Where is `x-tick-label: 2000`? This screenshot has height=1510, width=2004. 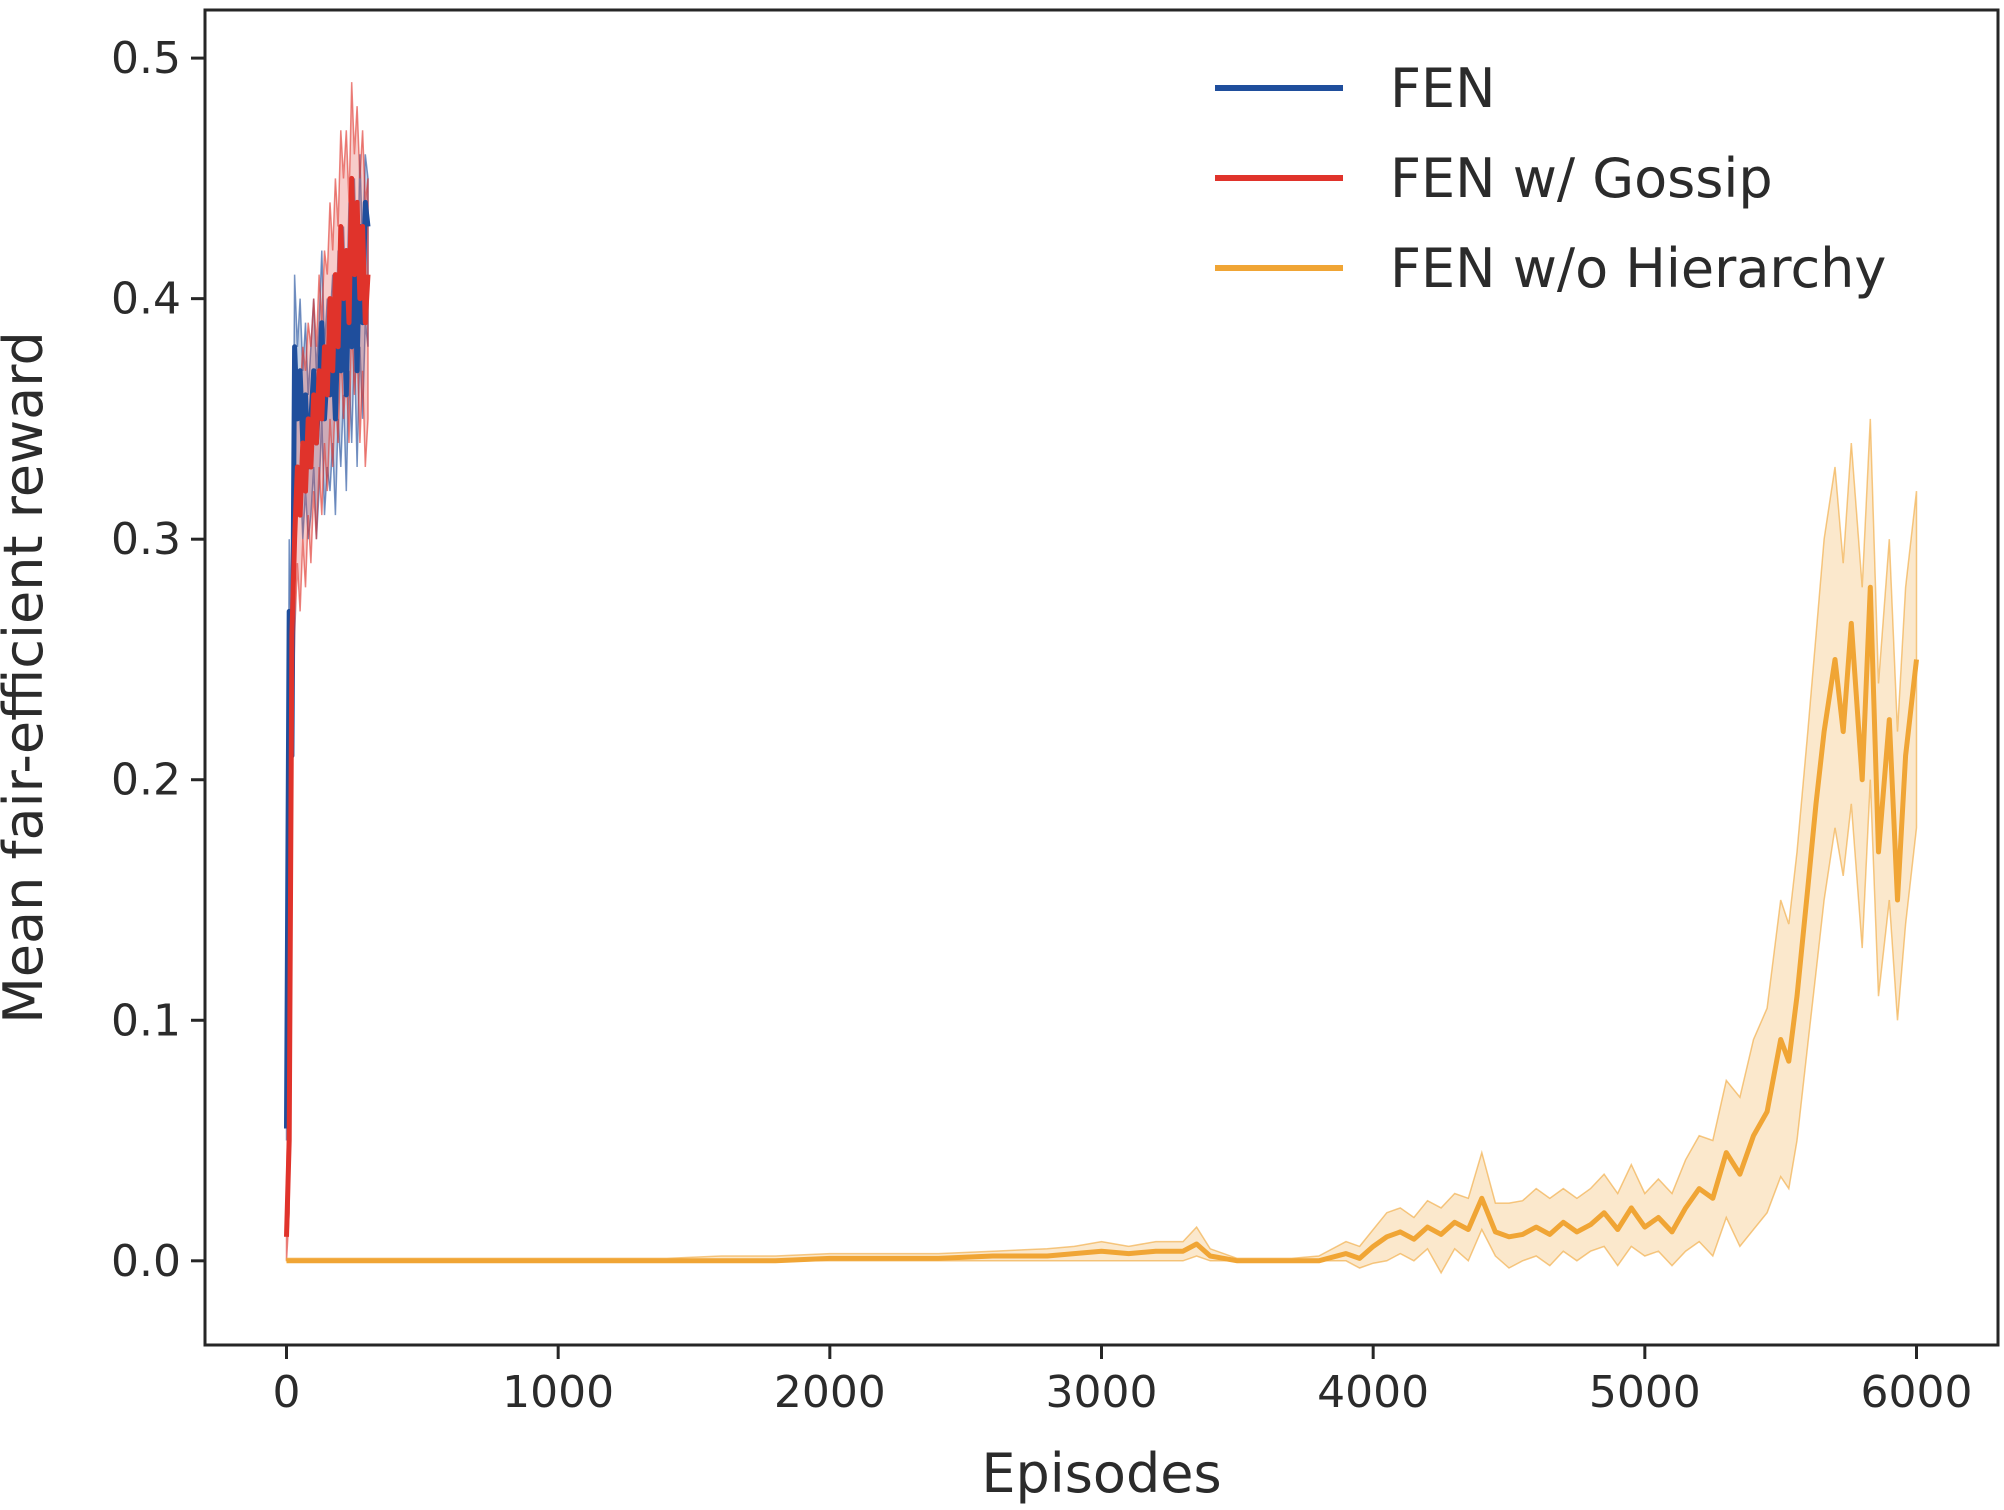 x-tick-label: 2000 is located at coordinates (830, 1392).